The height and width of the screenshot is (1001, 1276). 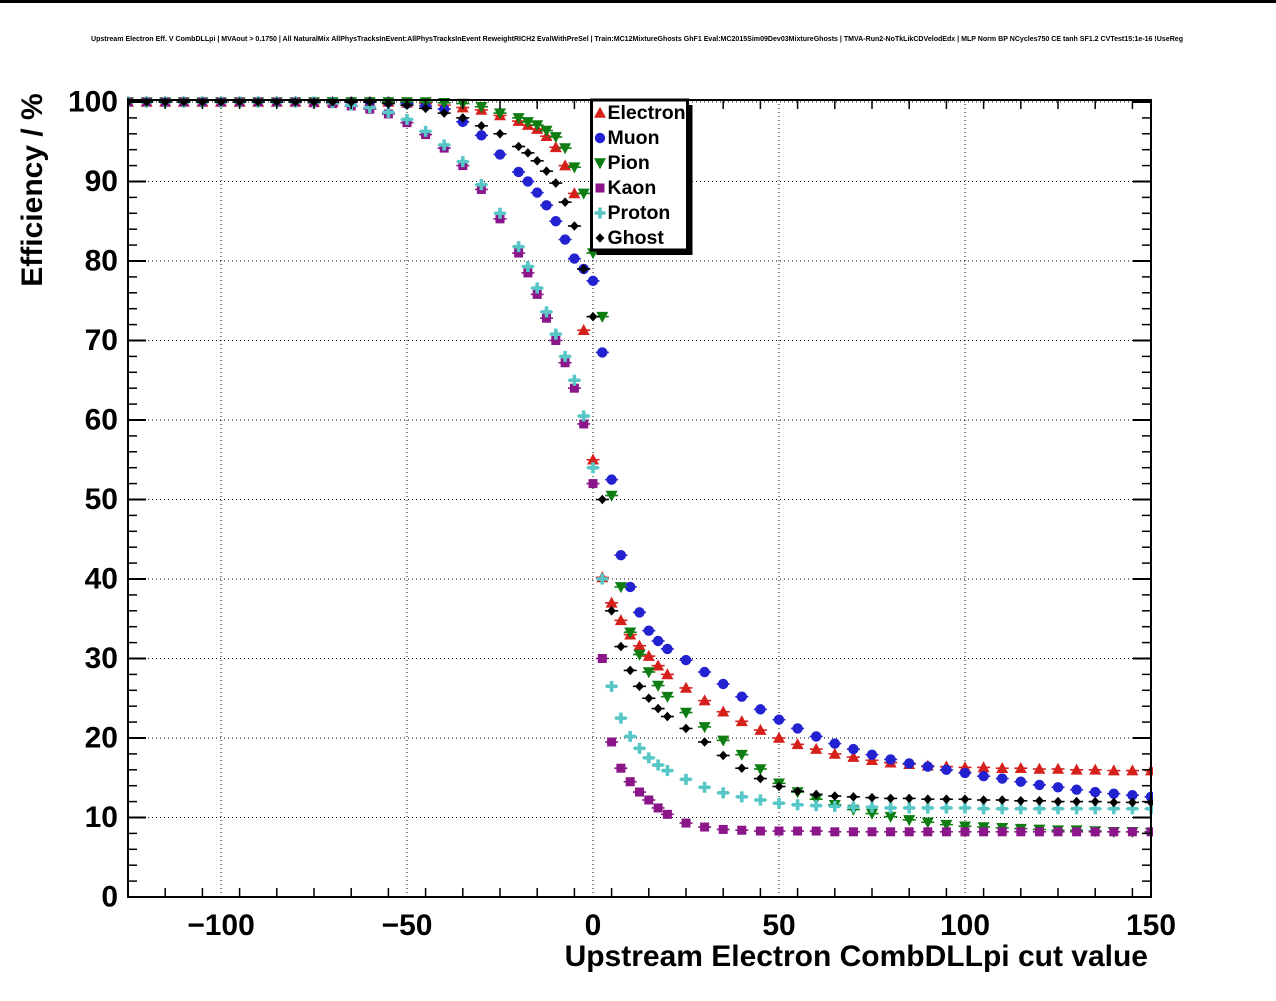 What do you see at coordinates (32, 189) in the screenshot?
I see `y-axis-title: Efficiency / %` at bounding box center [32, 189].